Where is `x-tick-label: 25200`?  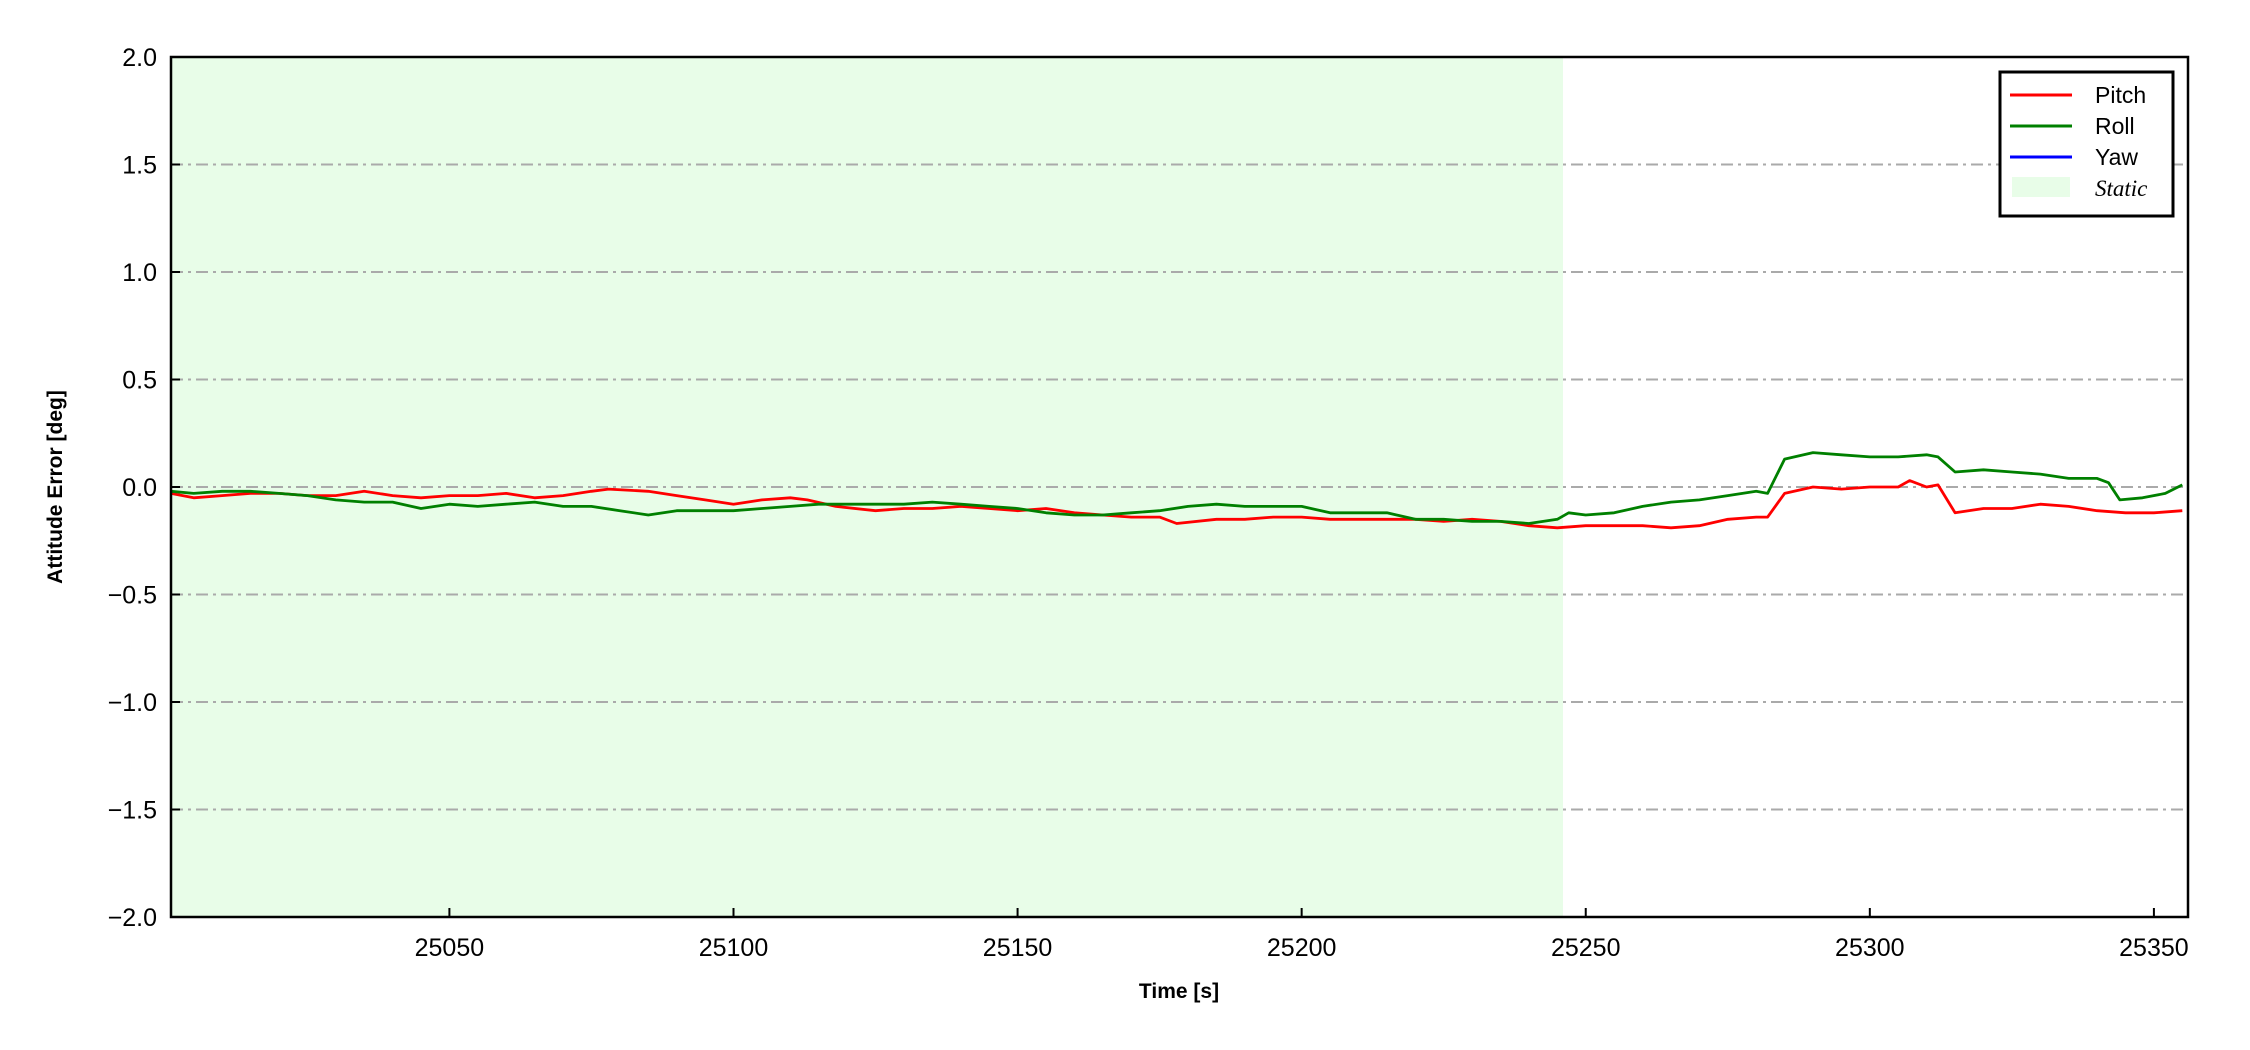 x-tick-label: 25200 is located at coordinates (1302, 948).